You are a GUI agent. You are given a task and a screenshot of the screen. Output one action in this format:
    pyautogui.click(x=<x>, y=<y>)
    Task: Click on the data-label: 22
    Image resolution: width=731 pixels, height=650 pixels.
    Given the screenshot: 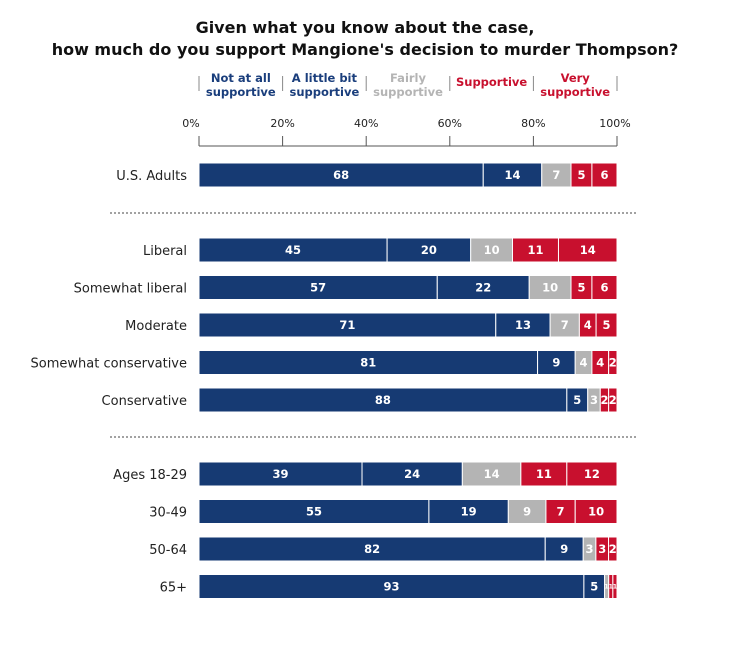 What is the action you would take?
    pyautogui.click(x=483, y=288)
    